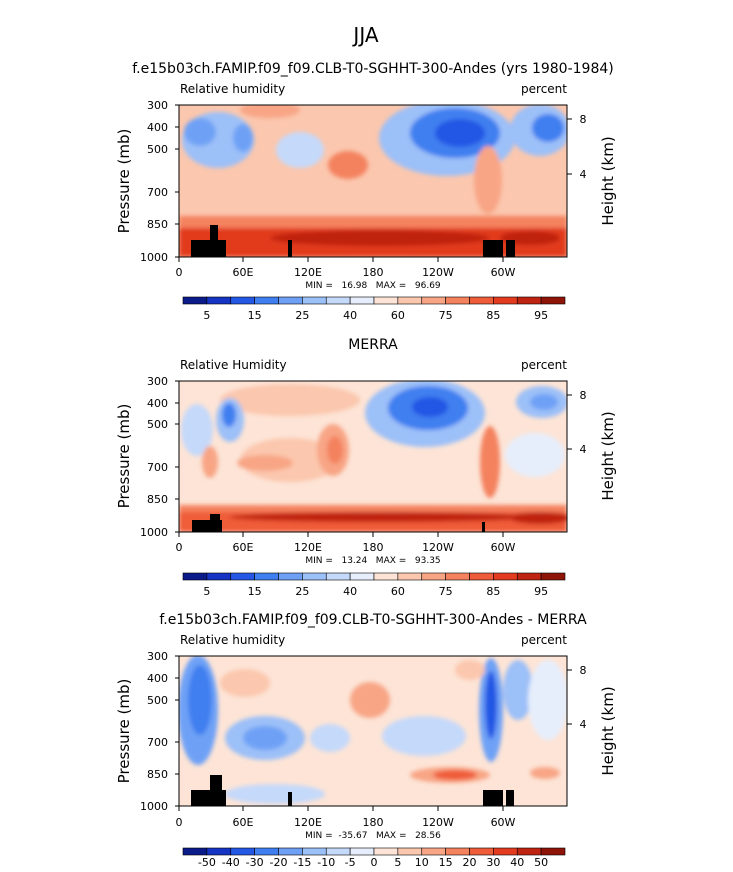 The width and height of the screenshot is (733, 872). What do you see at coordinates (302, 862) in the screenshot?
I see `colorbar-label: -15` at bounding box center [302, 862].